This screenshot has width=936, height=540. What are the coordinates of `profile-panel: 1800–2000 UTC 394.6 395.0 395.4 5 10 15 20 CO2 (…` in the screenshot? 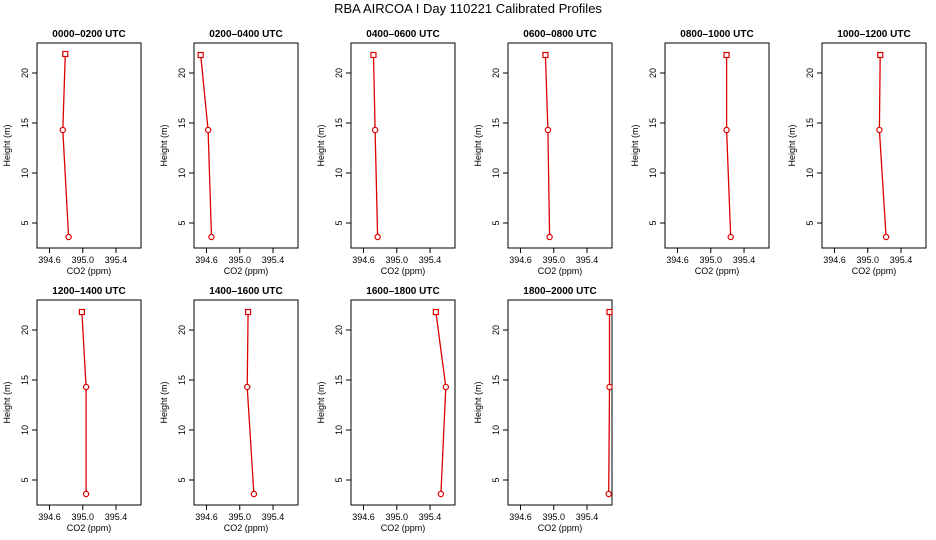 It's located at (543, 409).